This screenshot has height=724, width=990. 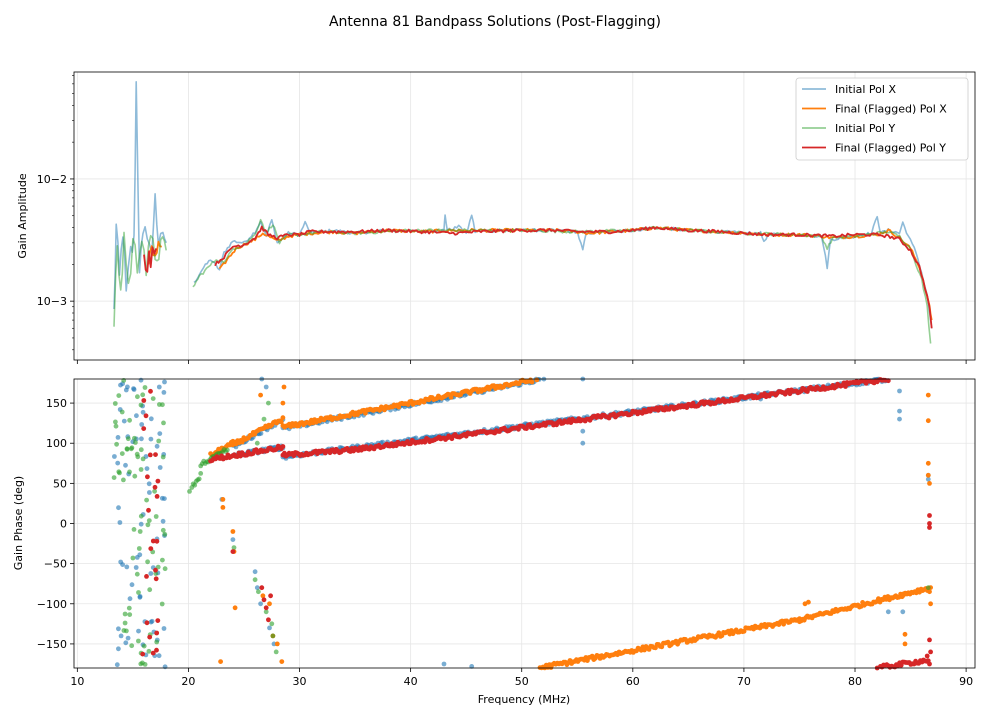 I want to click on phase-xtick-label: 70, so click(x=744, y=681).